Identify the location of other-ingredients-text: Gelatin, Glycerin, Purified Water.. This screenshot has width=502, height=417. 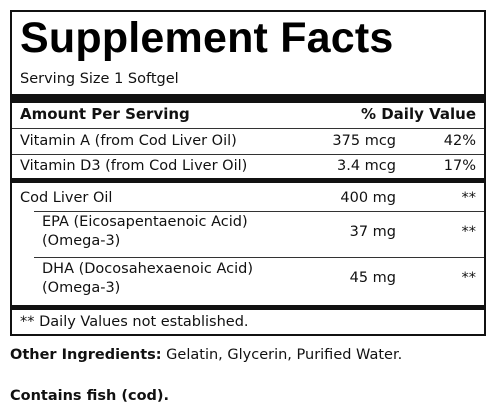
(282, 355).